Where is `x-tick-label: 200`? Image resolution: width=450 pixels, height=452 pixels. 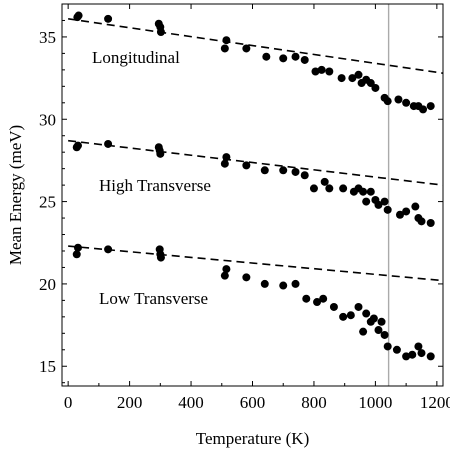
x-tick-label: 200 is located at coordinates (130, 402).